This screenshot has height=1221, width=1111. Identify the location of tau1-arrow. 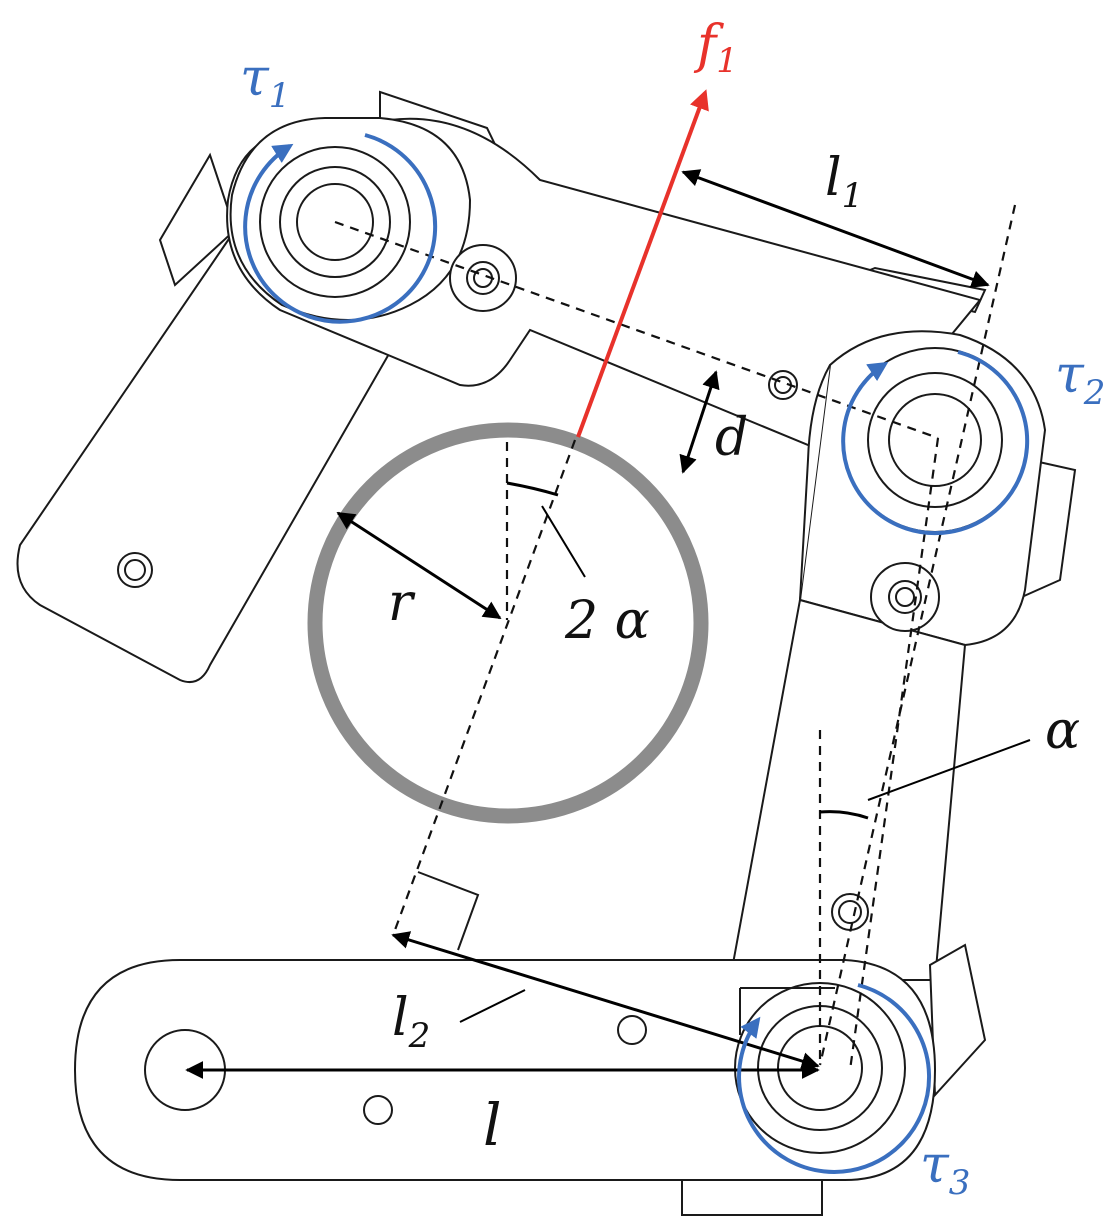
(340, 228).